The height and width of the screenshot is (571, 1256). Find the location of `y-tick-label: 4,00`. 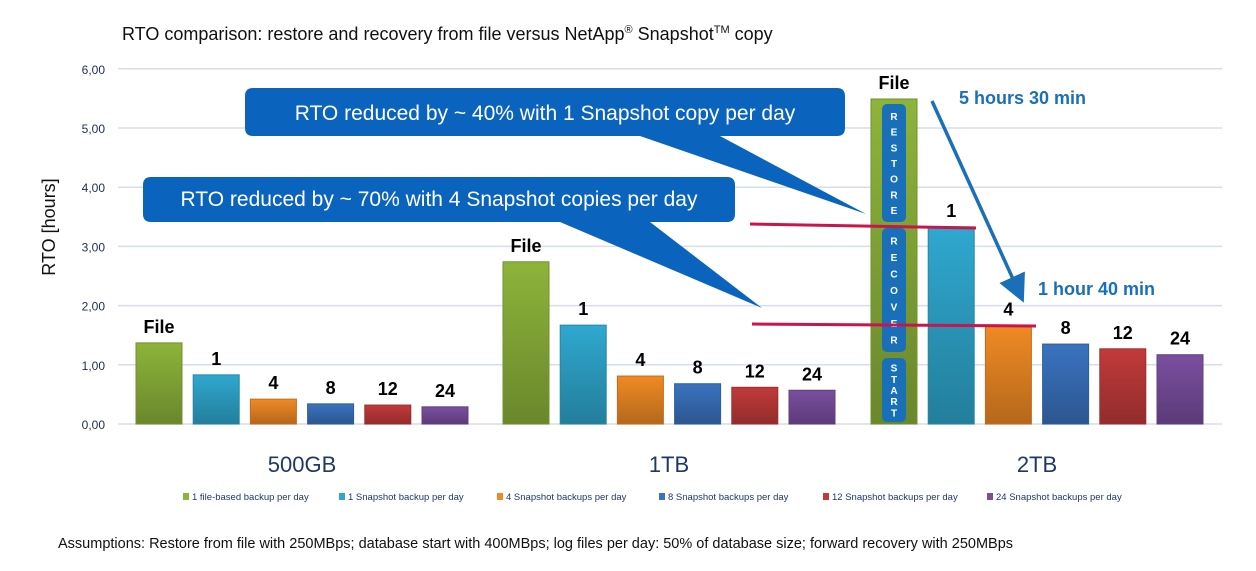

y-tick-label: 4,00 is located at coordinates (94, 188).